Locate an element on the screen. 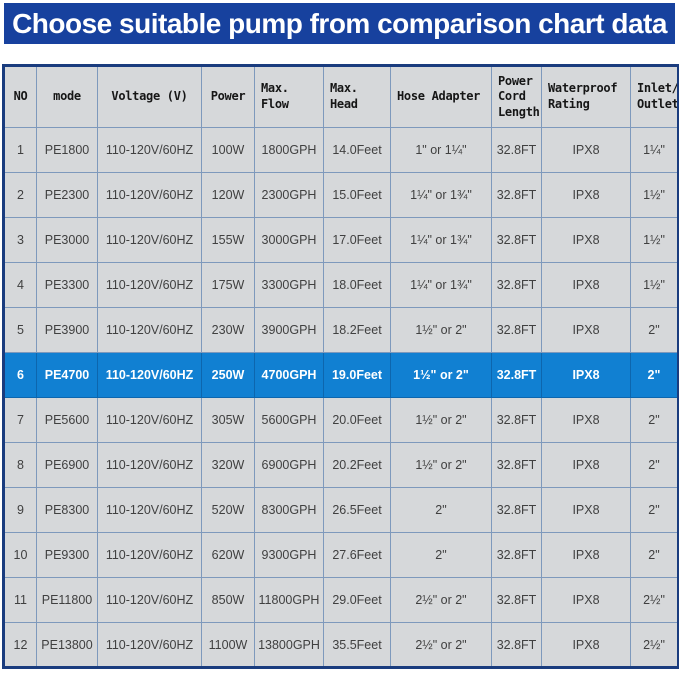 The width and height of the screenshot is (679, 676). cell-mode: PE1800 is located at coordinates (67, 150).